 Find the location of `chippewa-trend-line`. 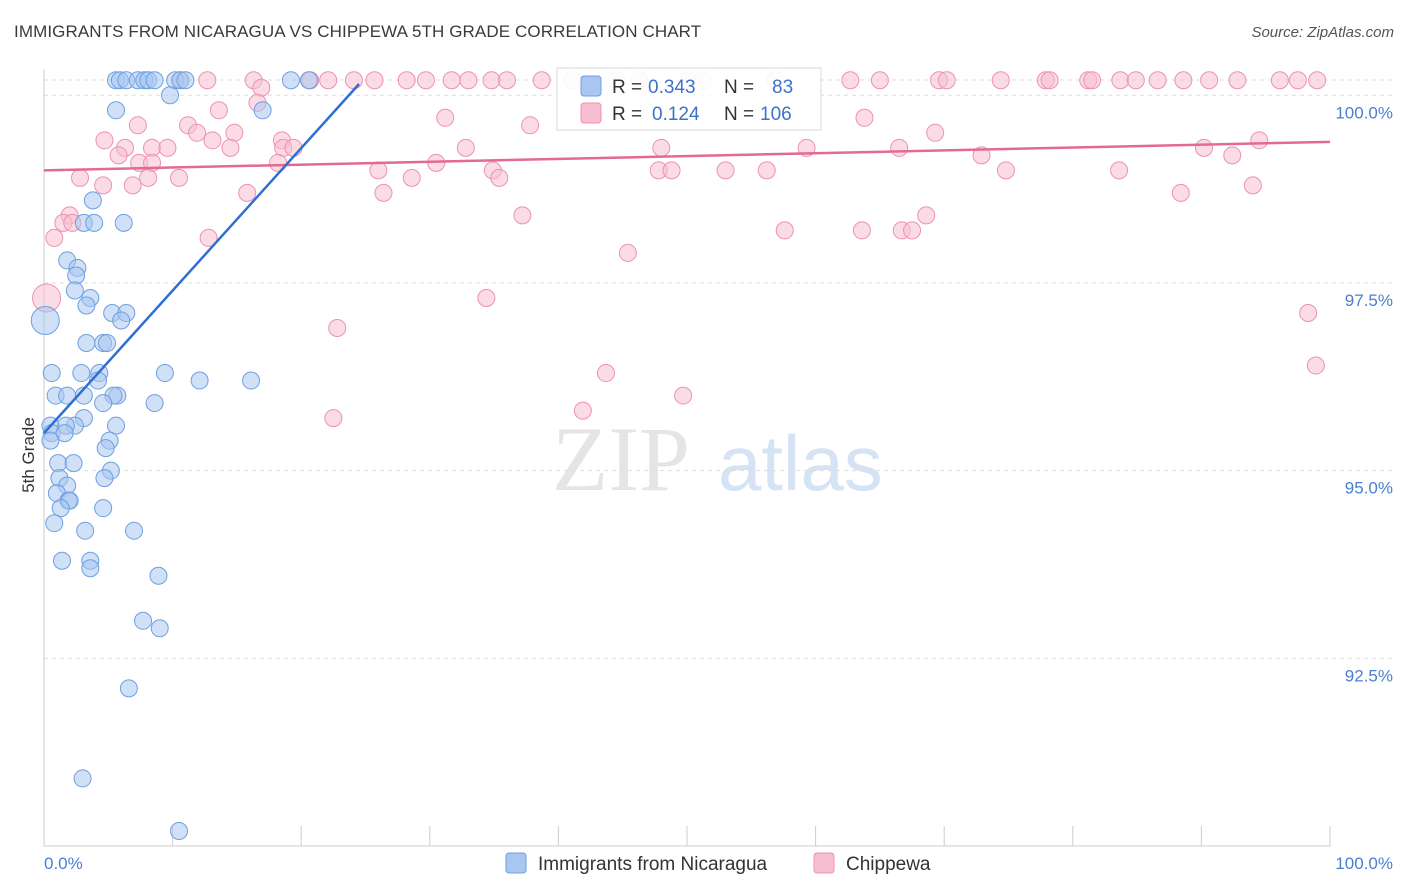

chippewa-trend-line is located at coordinates (687, 156).